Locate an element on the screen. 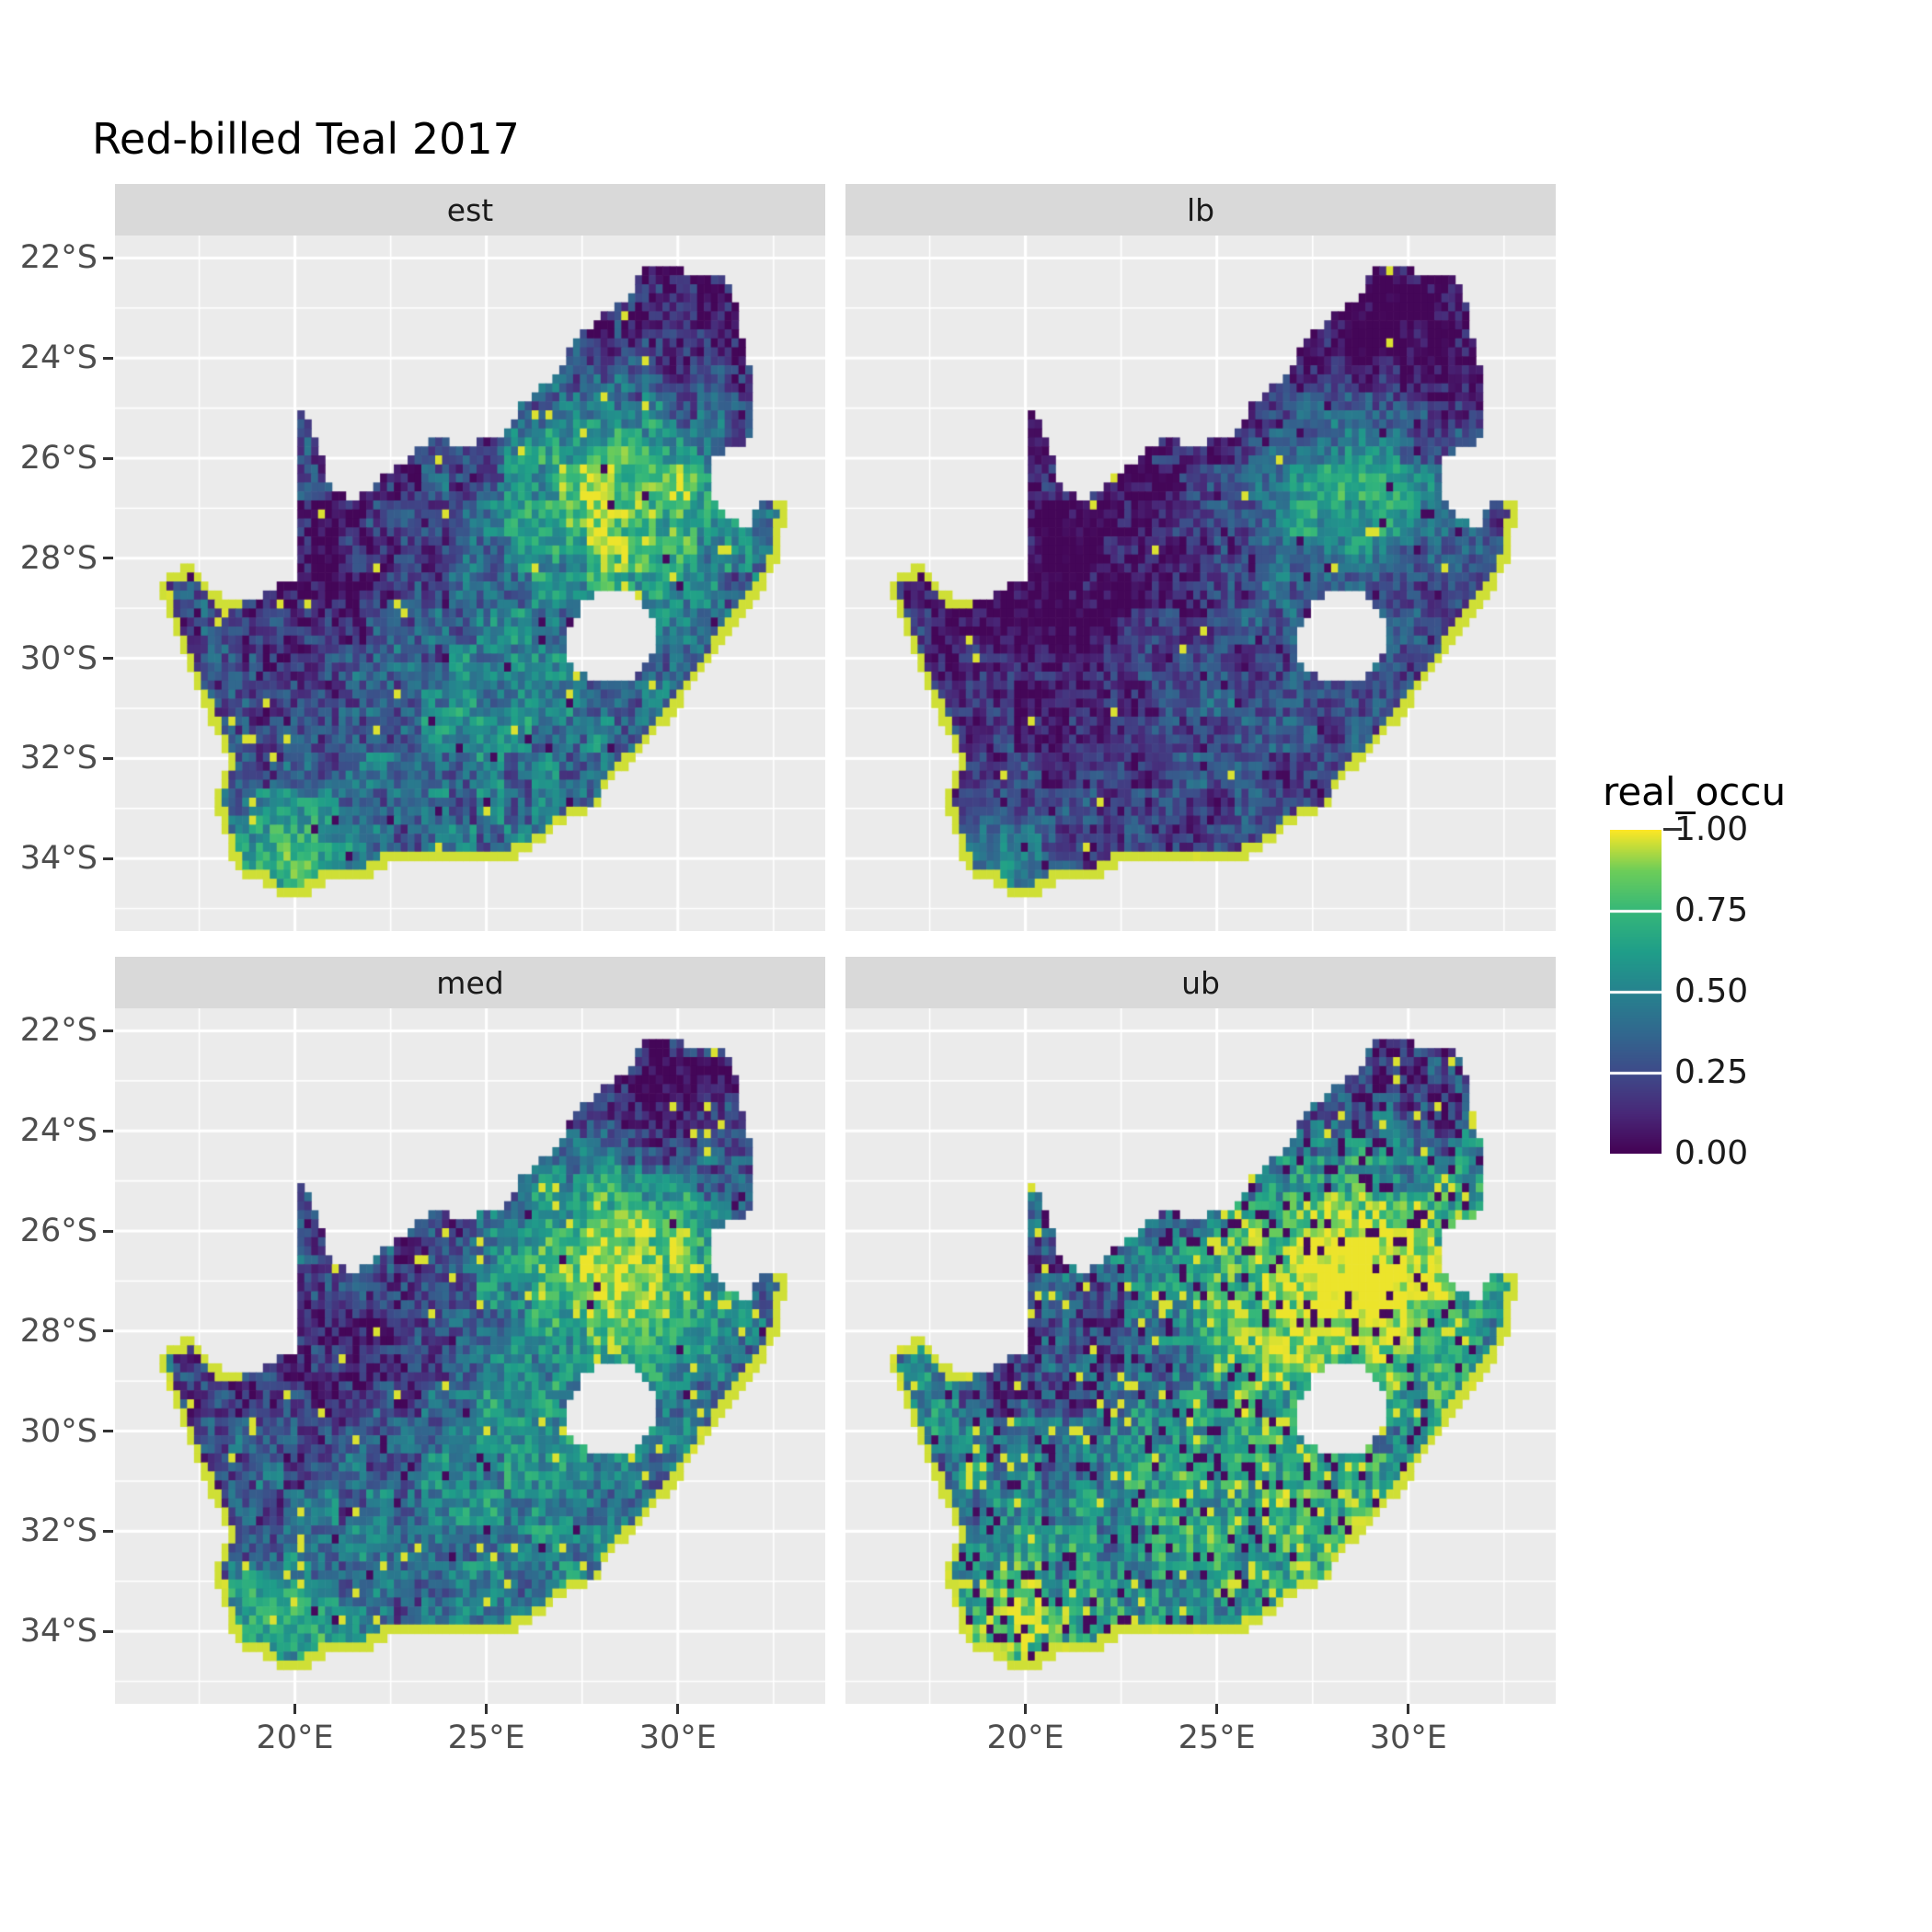 Image resolution: width=1932 pixels, height=1932 pixels. facet-strip-med: med is located at coordinates (470, 982).